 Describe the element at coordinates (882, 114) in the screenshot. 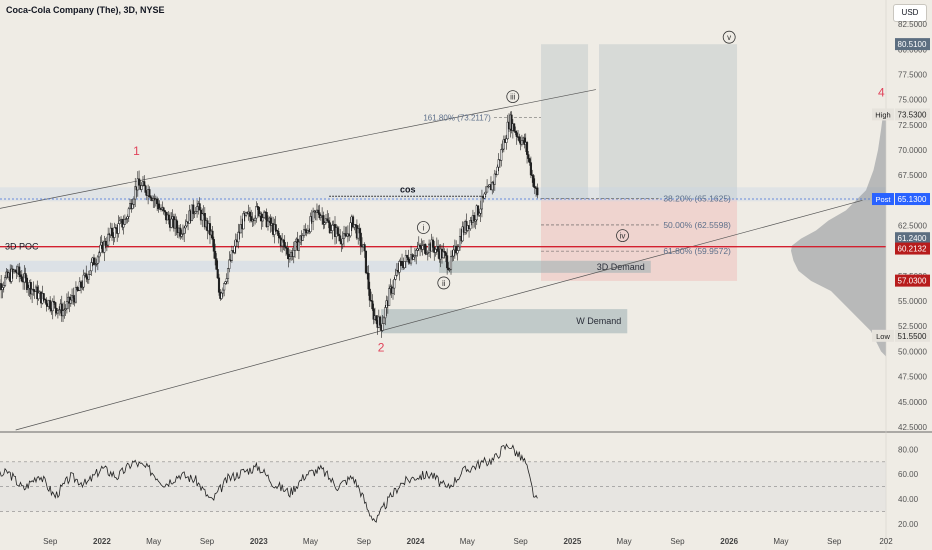

I see `axis-badge-label: High` at that location.